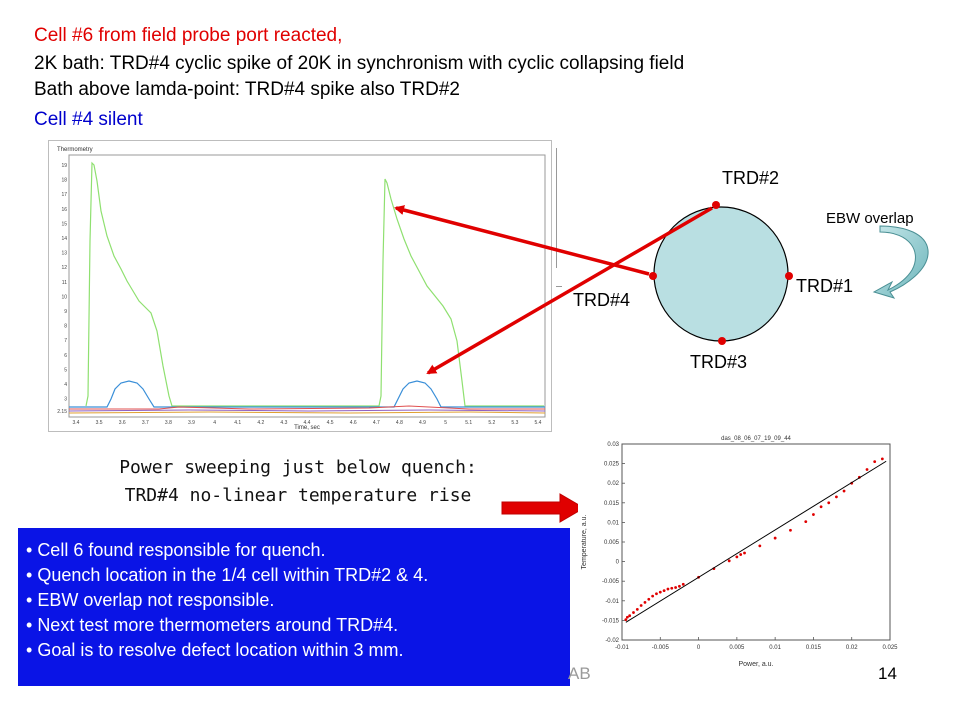 The image size is (960, 720). What do you see at coordinates (789, 276) in the screenshot?
I see `trd1-marker` at bounding box center [789, 276].